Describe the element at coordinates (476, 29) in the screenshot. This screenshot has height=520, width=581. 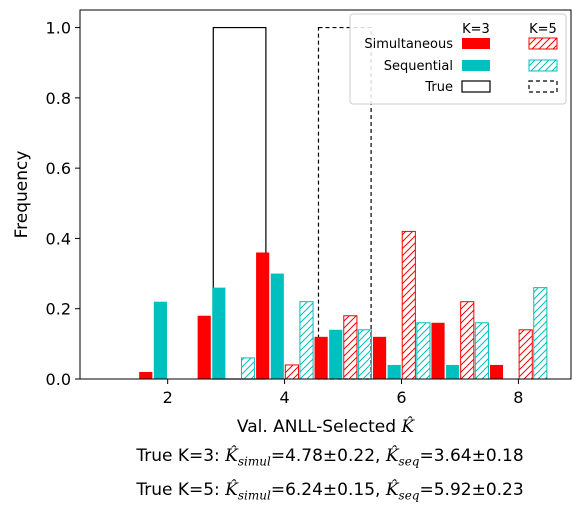
I see `legend-header-k3: K=3` at that location.